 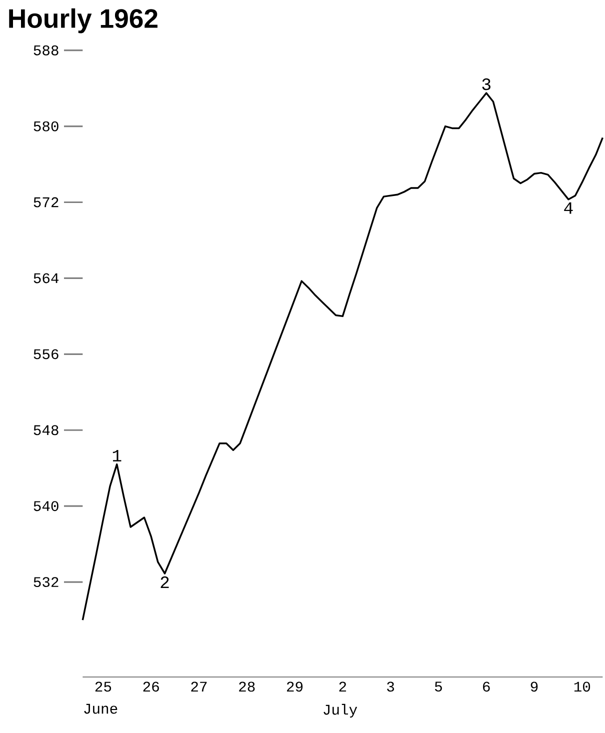 I want to click on y-tick-label: 588, so click(x=46, y=50).